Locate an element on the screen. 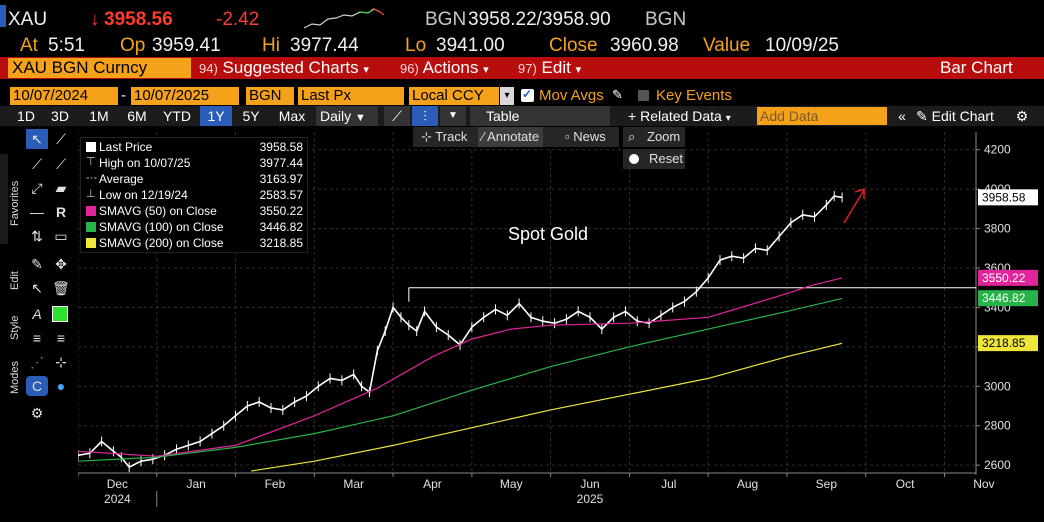 The height and width of the screenshot is (522, 1044). related-data-menu: + Related Data ▾ is located at coordinates (688, 116).